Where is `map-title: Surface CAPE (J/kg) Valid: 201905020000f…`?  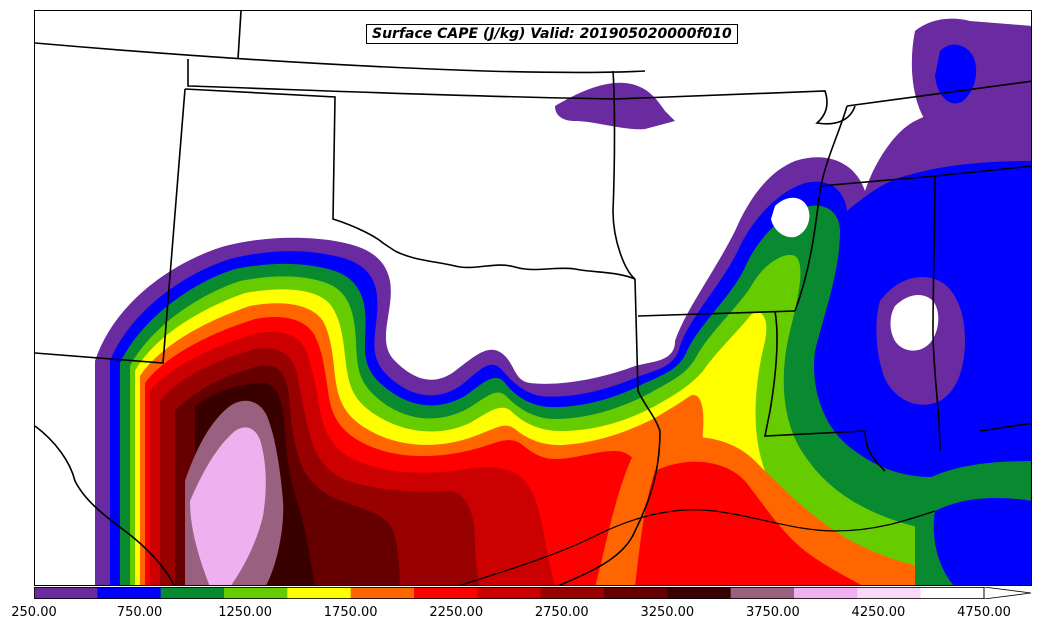 map-title: Surface CAPE (J/kg) Valid: 201905020000f… is located at coordinates (552, 34).